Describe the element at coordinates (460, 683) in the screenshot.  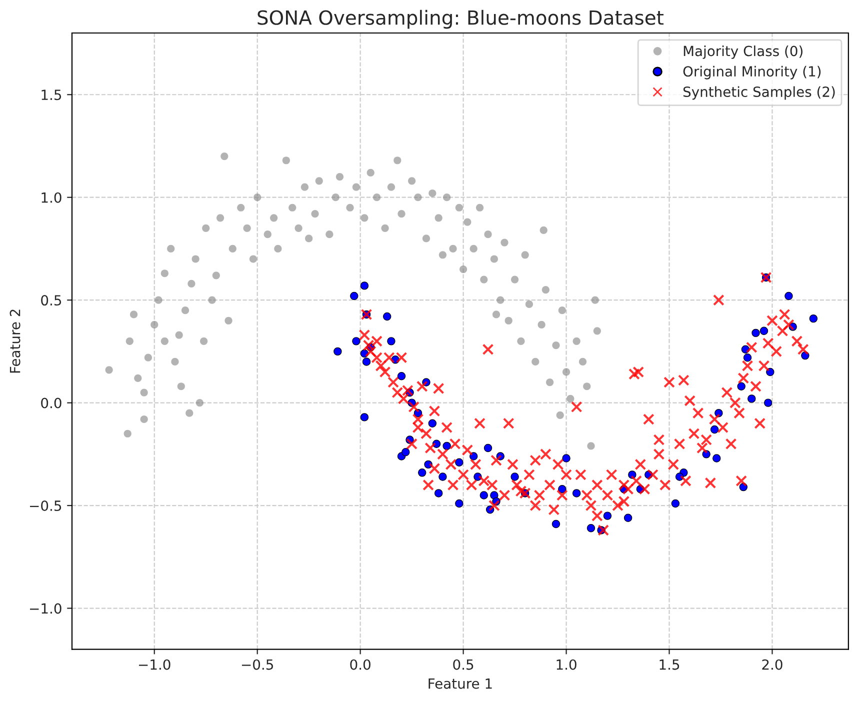
I see `x-axis-title: Feature 1` at that location.